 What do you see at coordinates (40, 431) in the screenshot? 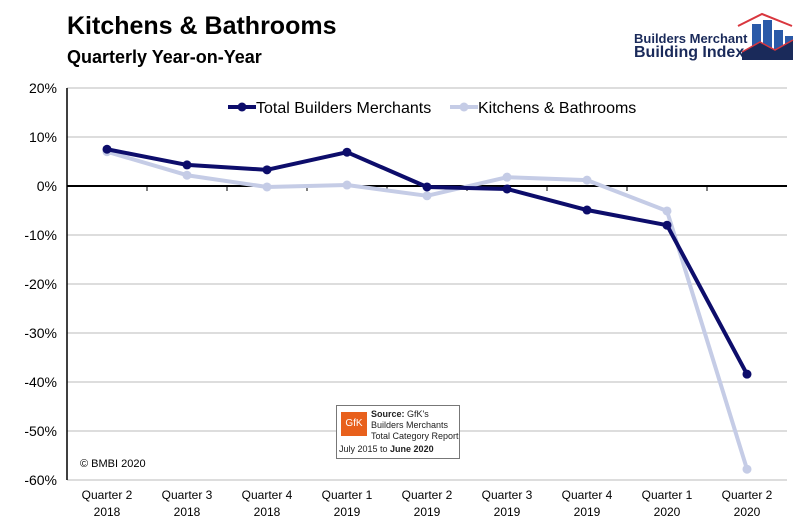
I see `y-tick-label: -50%` at bounding box center [40, 431].